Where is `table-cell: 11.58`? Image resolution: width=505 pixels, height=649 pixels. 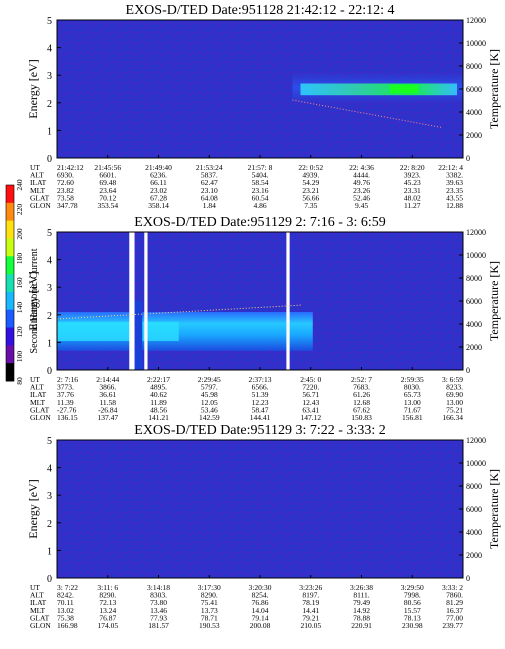
table-cell: 11.58 is located at coordinates (107, 402).